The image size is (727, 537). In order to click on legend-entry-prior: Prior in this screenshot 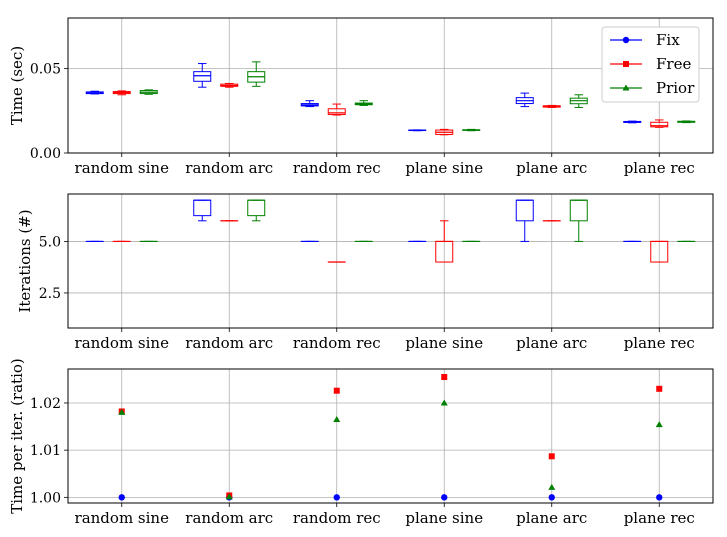, I will do `click(652, 88)`.